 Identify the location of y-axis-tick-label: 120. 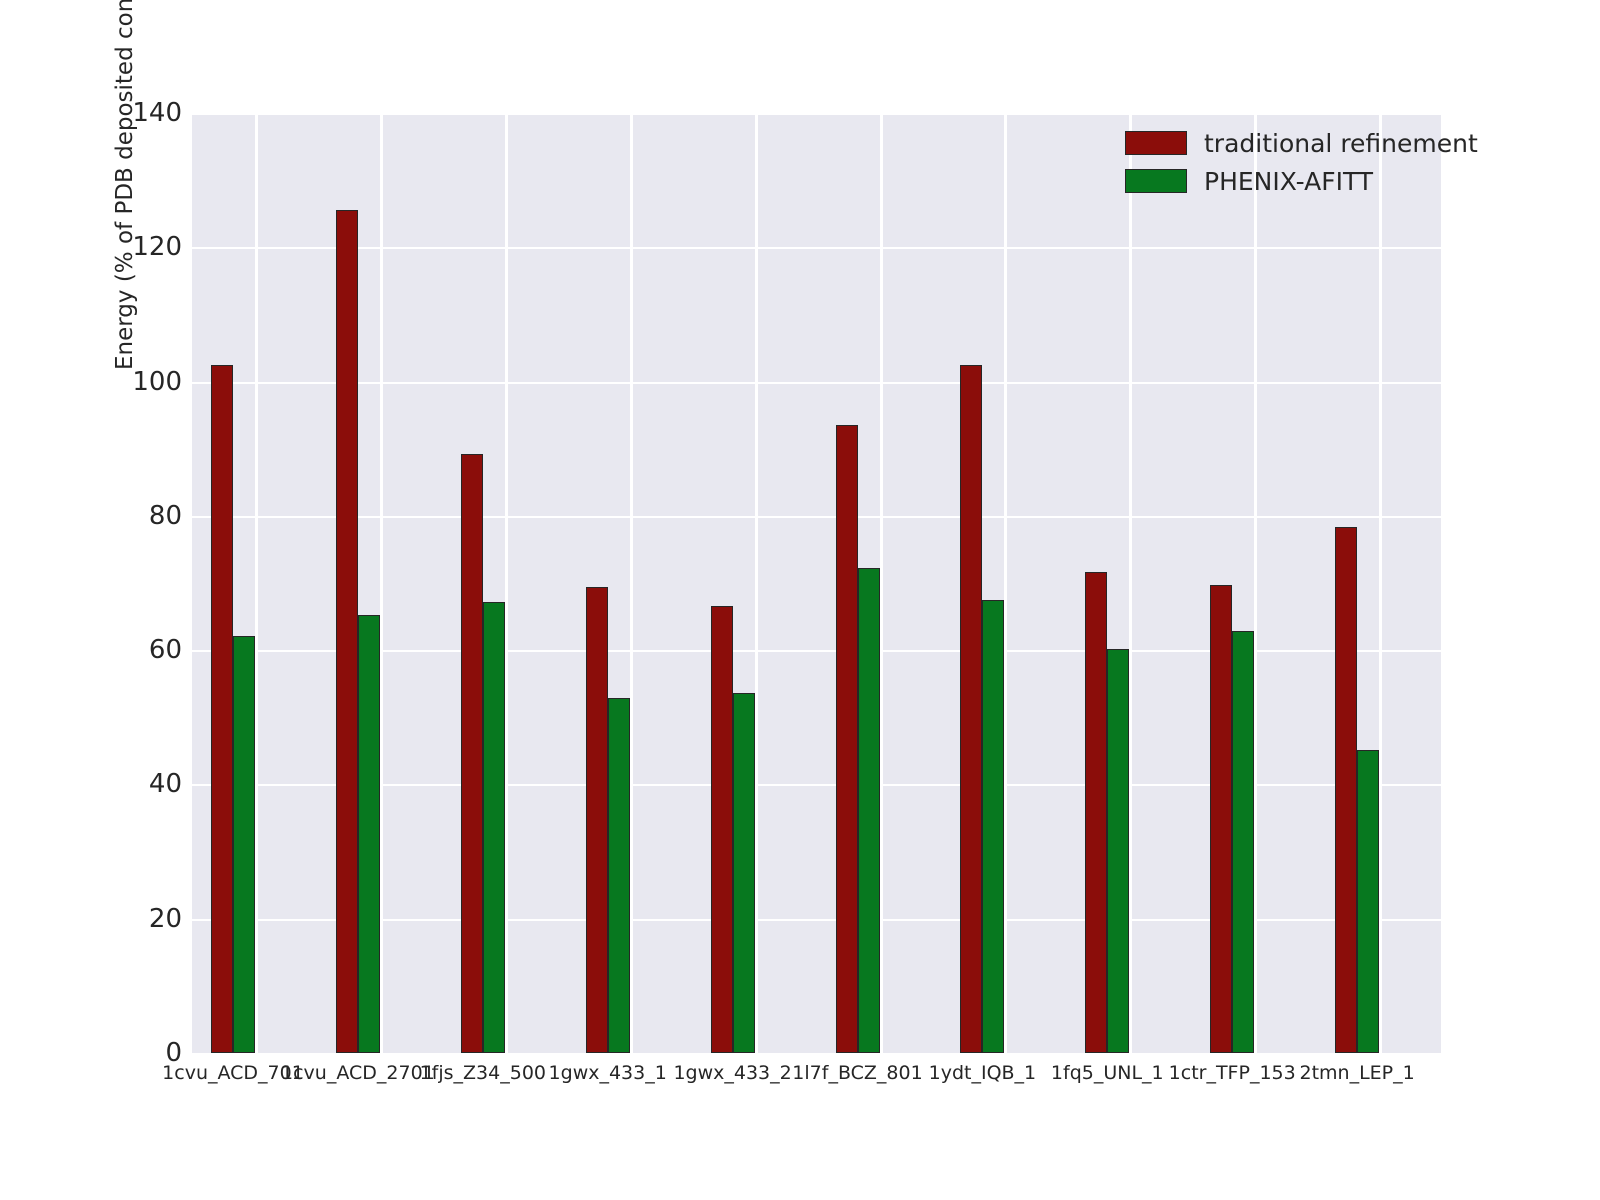
(157, 247).